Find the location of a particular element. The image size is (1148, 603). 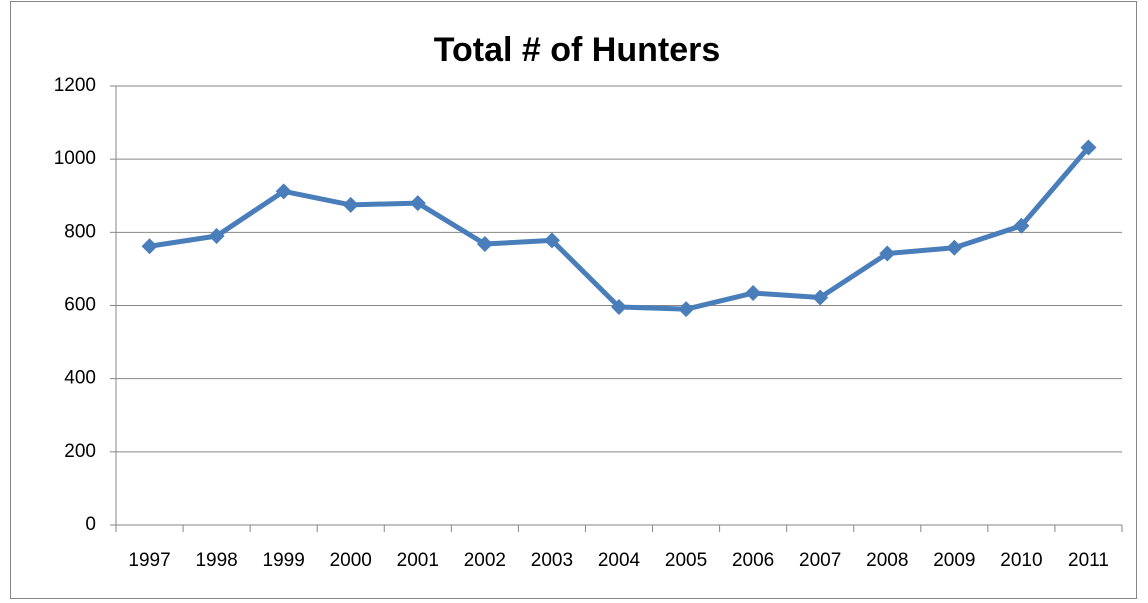

x-tick-label: 1999 is located at coordinates (284, 560).